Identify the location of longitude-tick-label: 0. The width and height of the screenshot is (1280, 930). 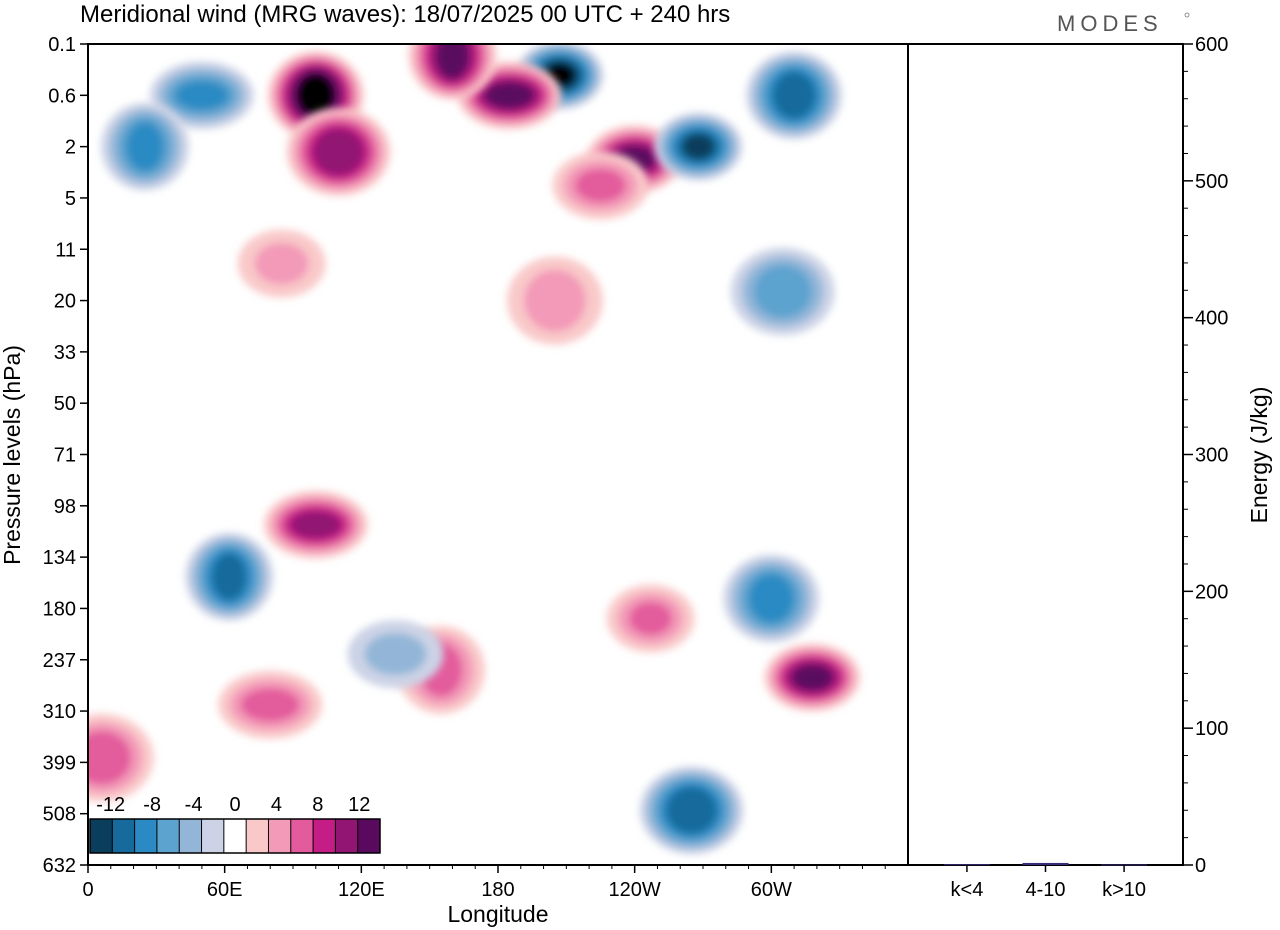
(87, 890).